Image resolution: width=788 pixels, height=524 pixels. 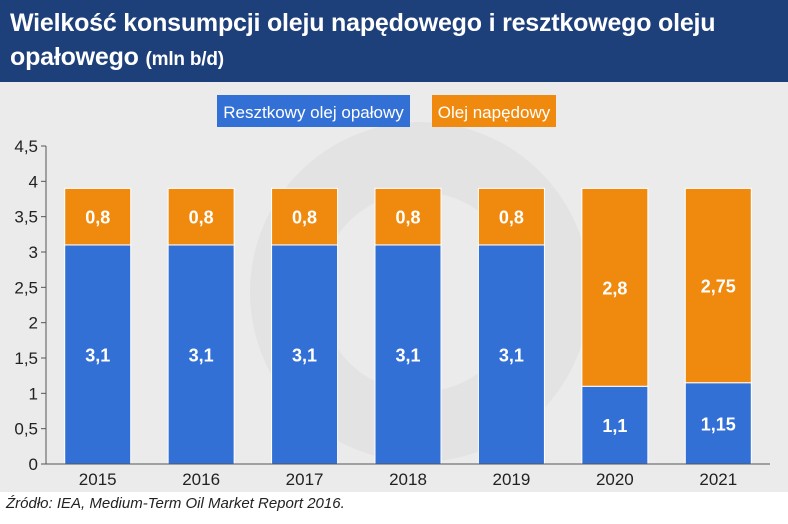 I want to click on data-label-2015-s2: 0,8, so click(x=97, y=218).